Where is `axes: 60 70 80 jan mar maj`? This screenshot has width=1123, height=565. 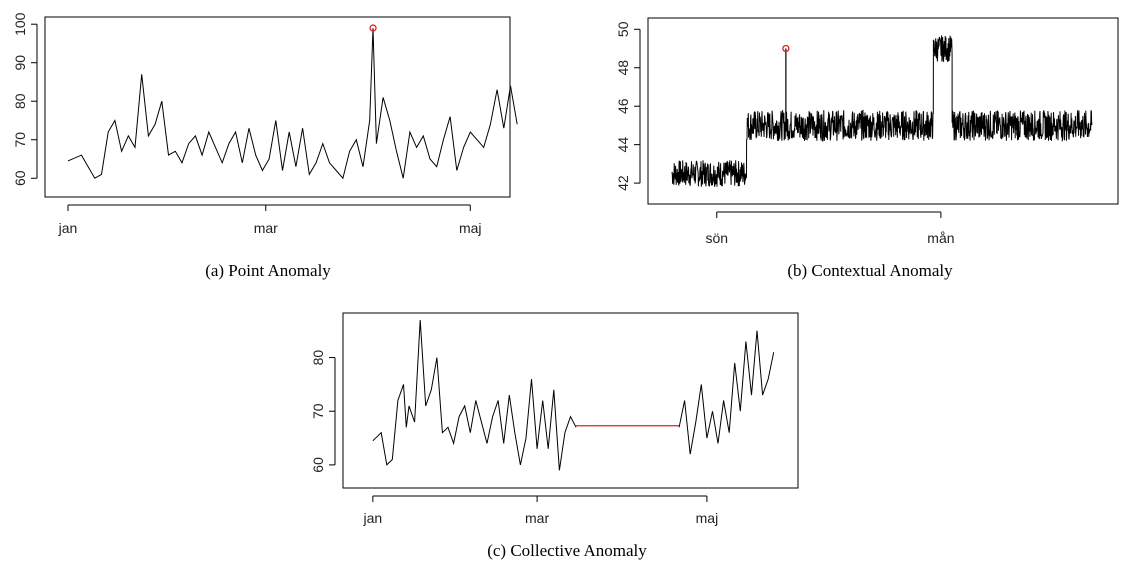
axes: 60 70 80 jan mar maj is located at coordinates (514, 438).